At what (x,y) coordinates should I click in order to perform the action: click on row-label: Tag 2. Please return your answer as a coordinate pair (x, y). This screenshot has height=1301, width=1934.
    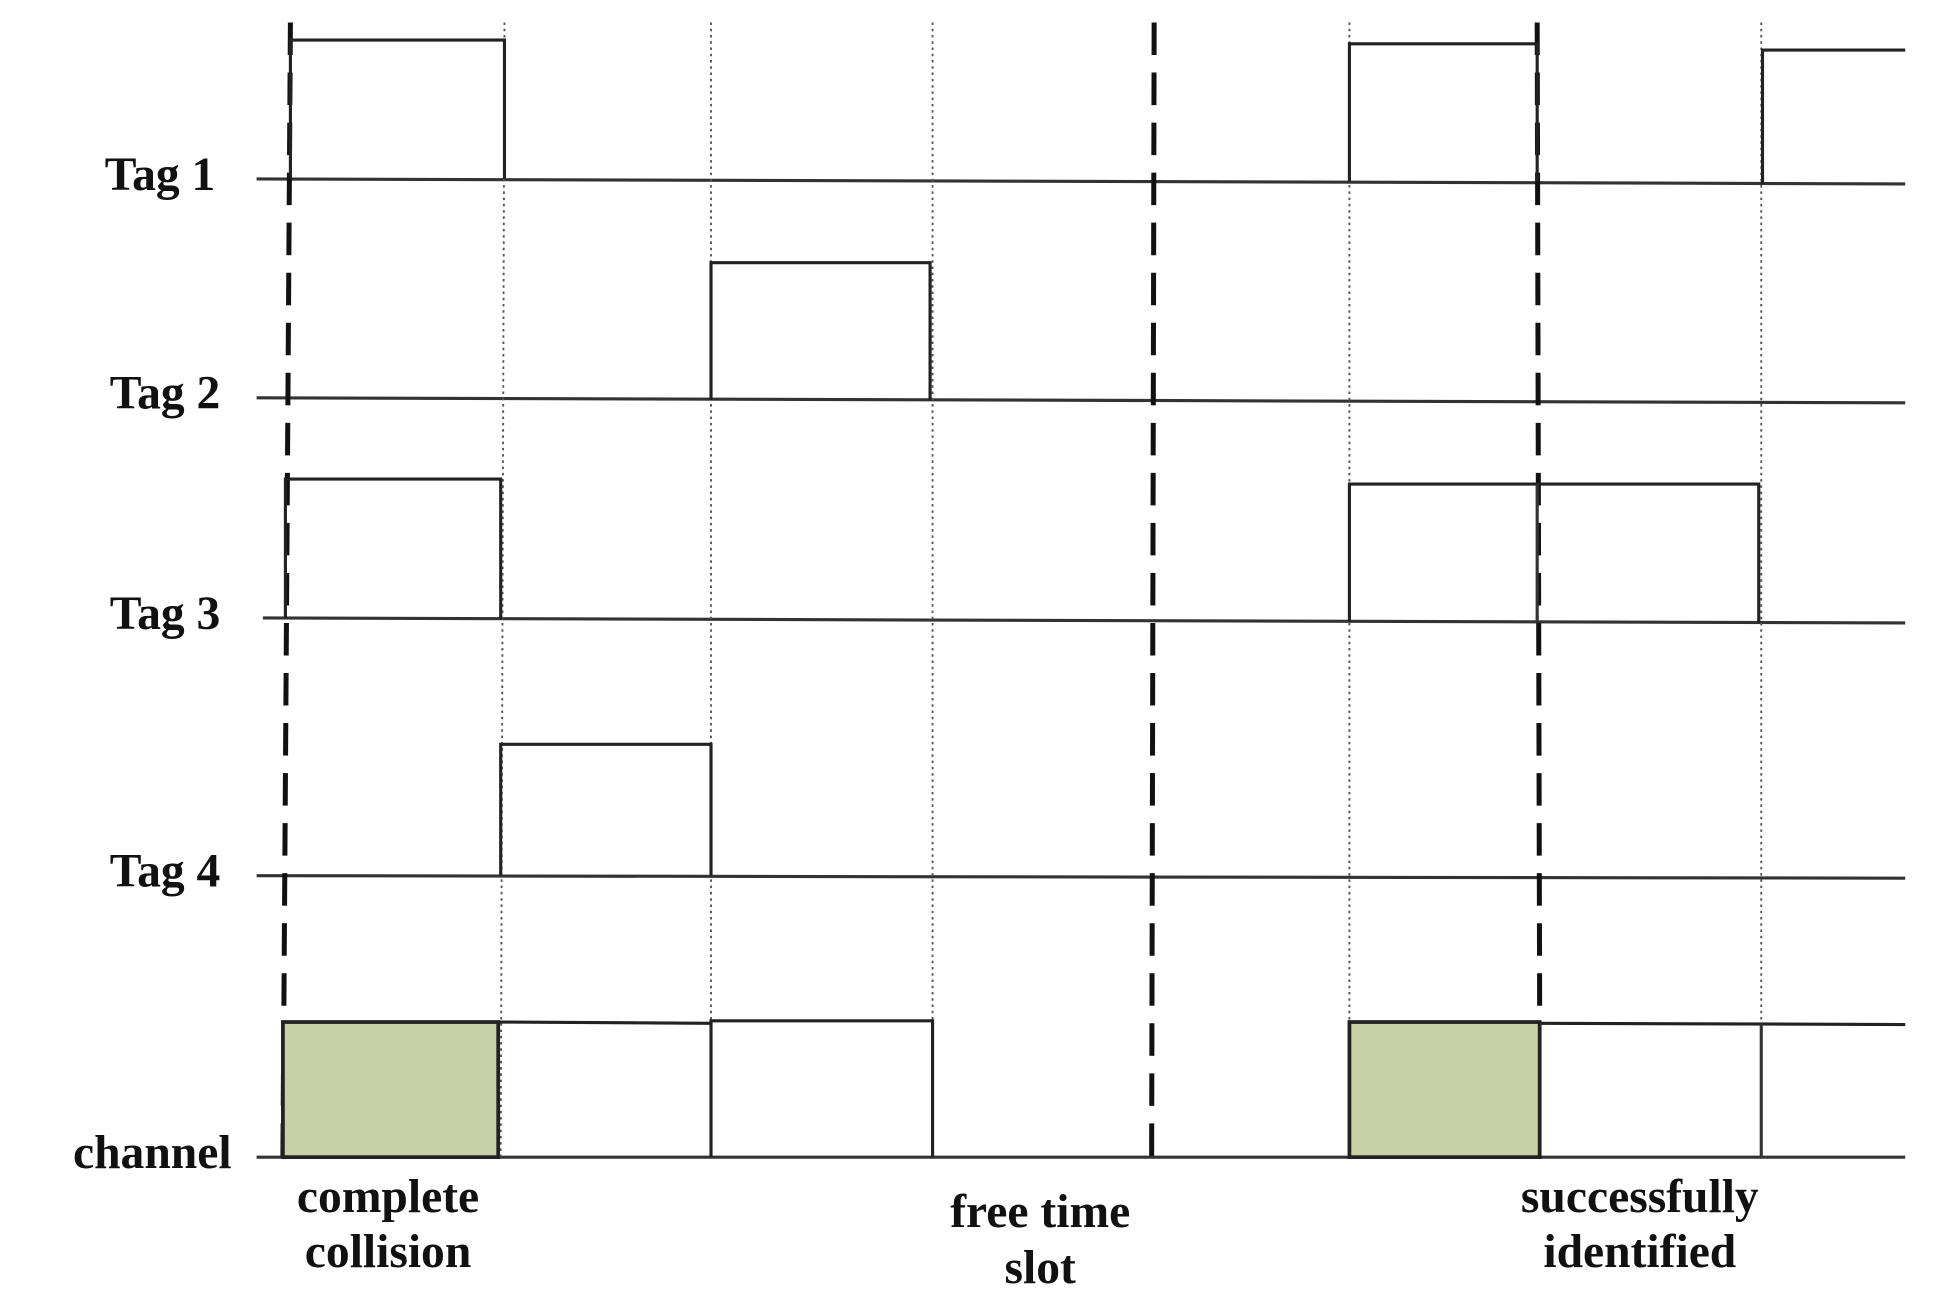
    Looking at the image, I should click on (165, 394).